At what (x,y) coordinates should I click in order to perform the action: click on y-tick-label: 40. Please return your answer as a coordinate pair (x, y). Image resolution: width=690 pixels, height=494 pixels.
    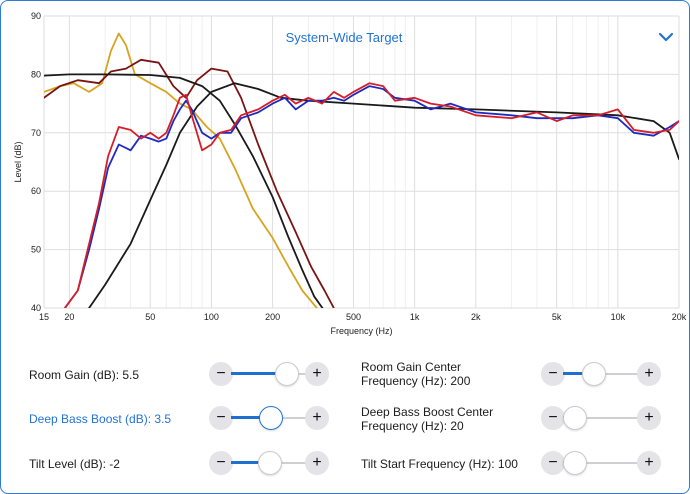
    Looking at the image, I should click on (36, 308).